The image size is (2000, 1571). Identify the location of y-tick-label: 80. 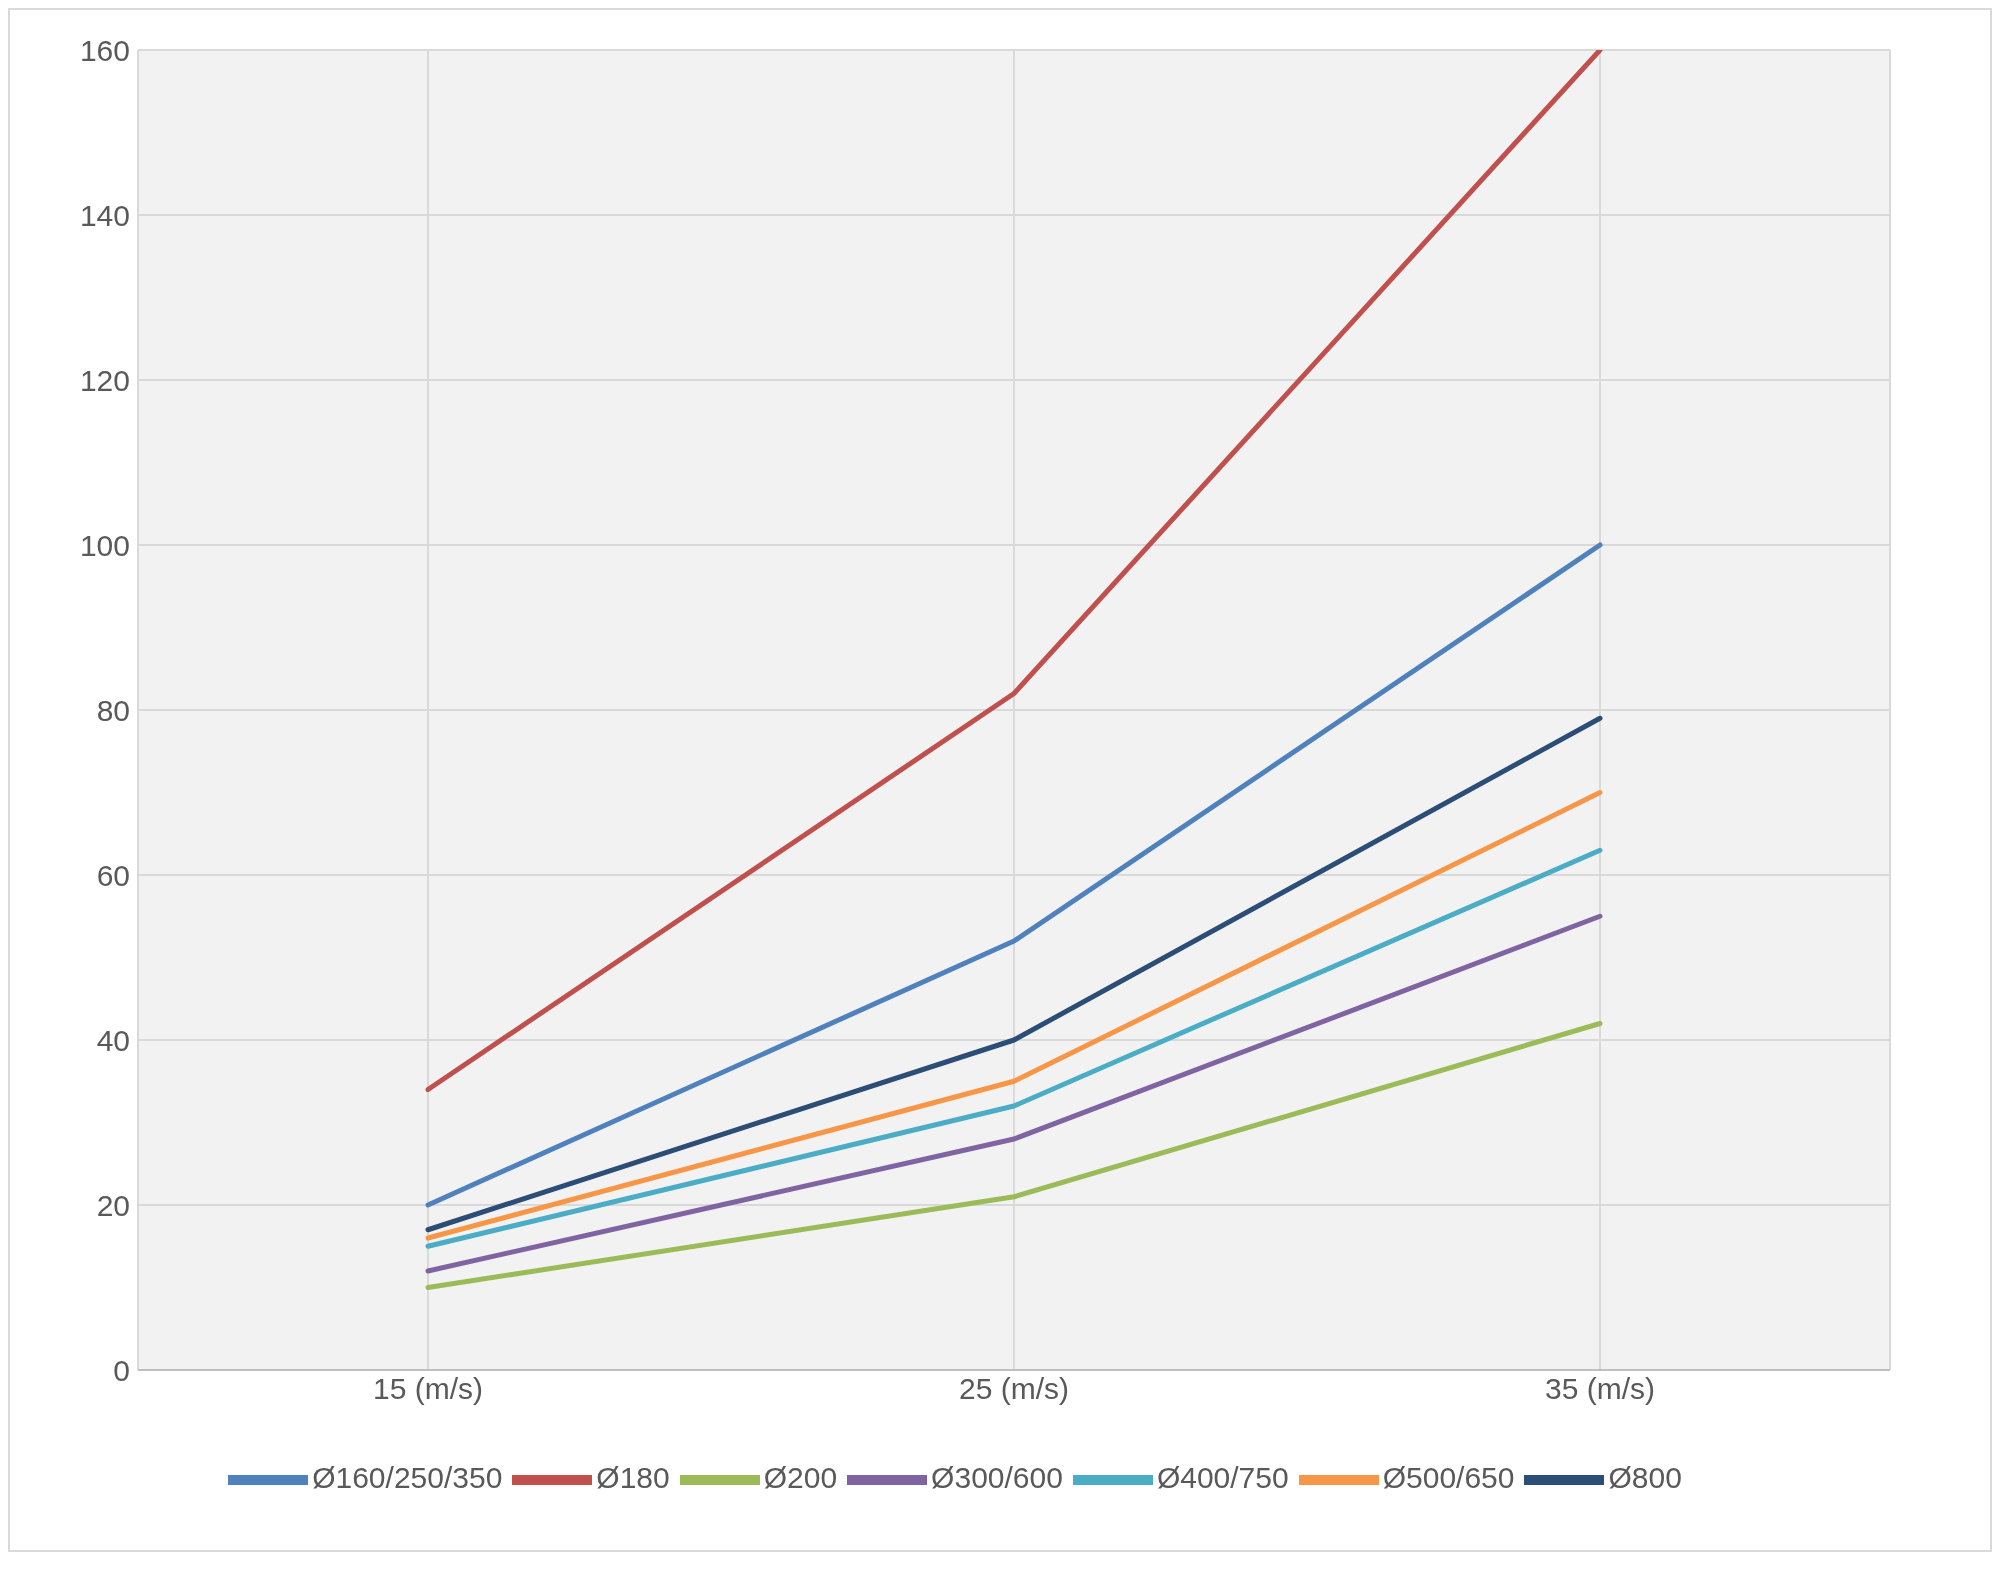
(113, 710).